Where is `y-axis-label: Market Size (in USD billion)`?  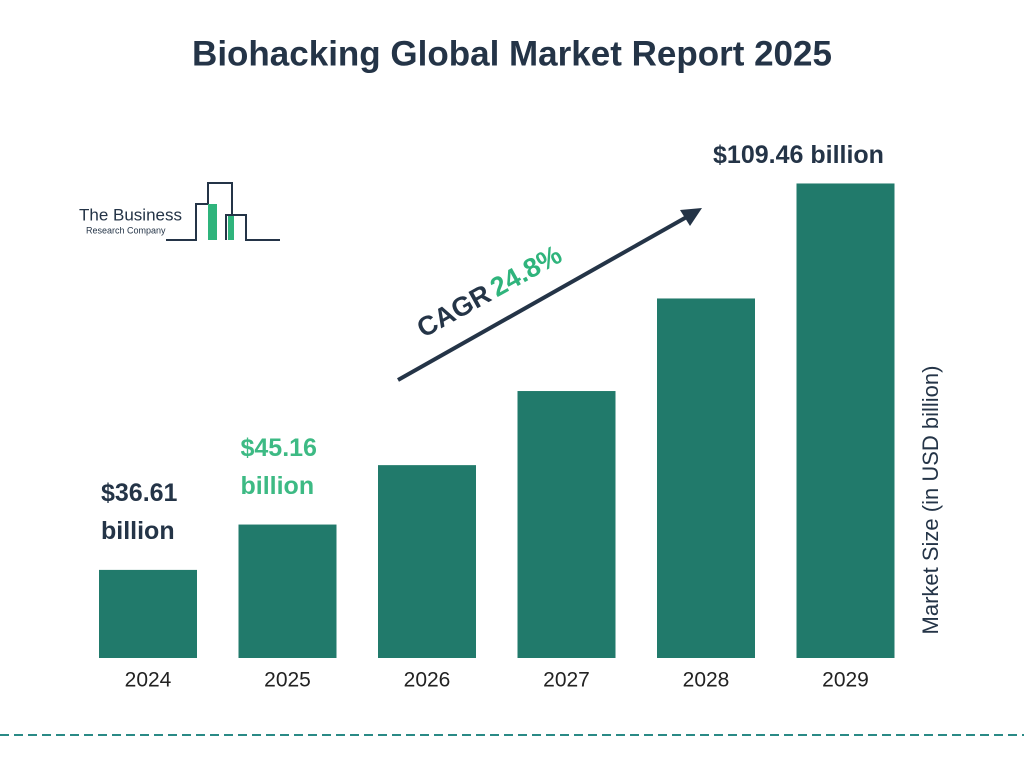
y-axis-label: Market Size (in USD billion) is located at coordinates (930, 500).